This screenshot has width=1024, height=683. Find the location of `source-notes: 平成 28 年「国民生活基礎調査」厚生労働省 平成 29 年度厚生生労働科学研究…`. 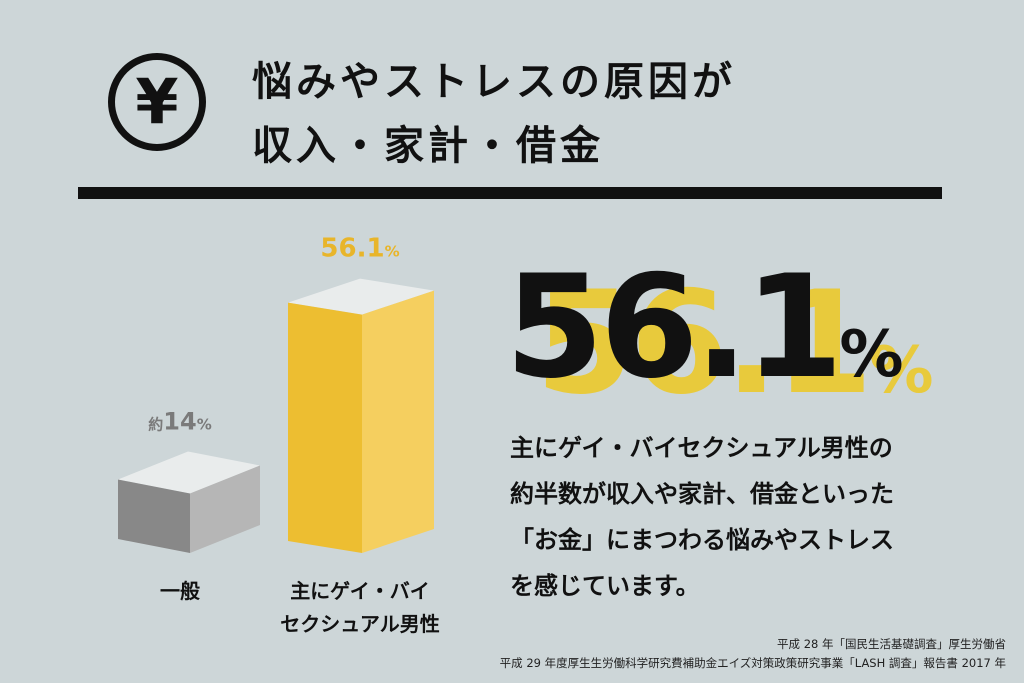

source-notes: 平成 28 年「国民生活基礎調査」厚生労働省 平成 29 年度厚生生労働科学研究… is located at coordinates (753, 654).